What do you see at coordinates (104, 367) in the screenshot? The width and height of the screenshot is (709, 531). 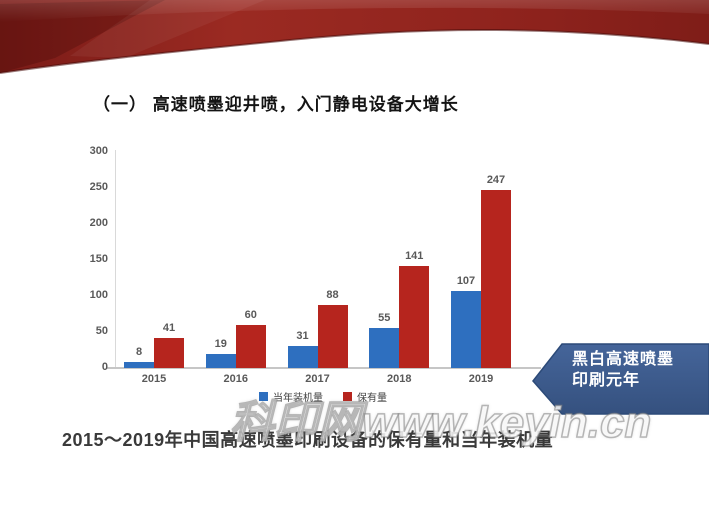 I see `y-tick-label: 0` at bounding box center [104, 367].